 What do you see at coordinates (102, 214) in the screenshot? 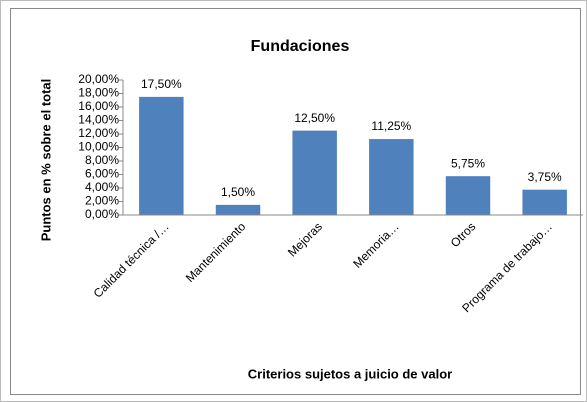
I see `y-tick-label: 0,00%` at bounding box center [102, 214].